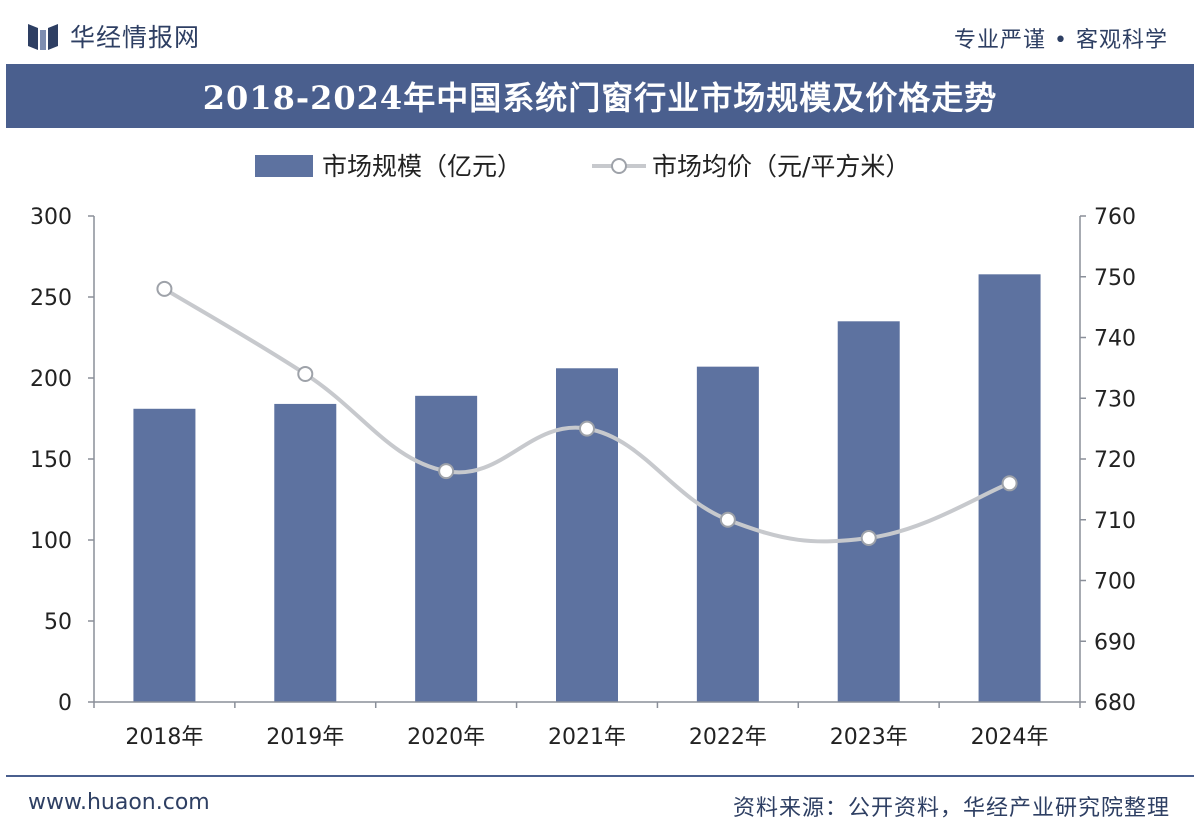 This screenshot has width=1200, height=837. I want to click on bar-2020年, so click(446, 548).